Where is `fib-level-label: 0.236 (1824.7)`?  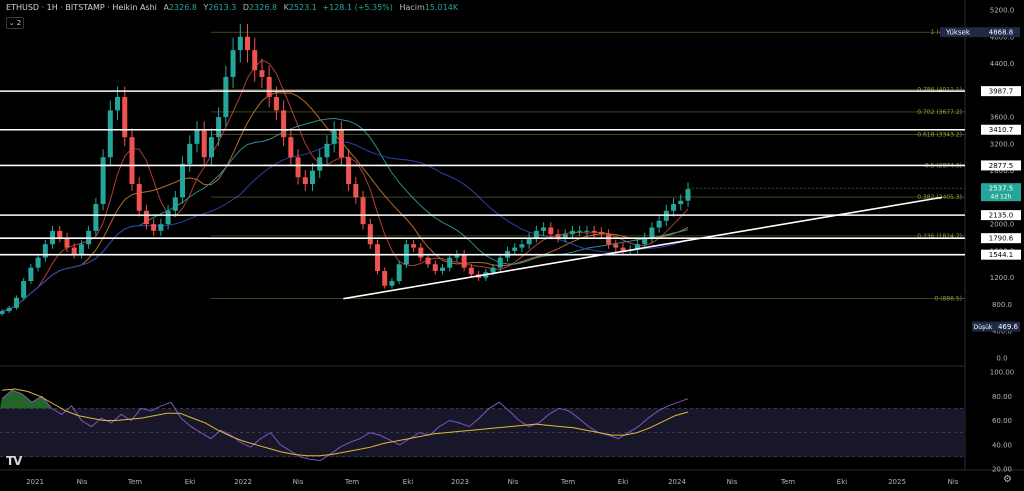 fib-level-label: 0.236 (1824.7) is located at coordinates (939, 236).